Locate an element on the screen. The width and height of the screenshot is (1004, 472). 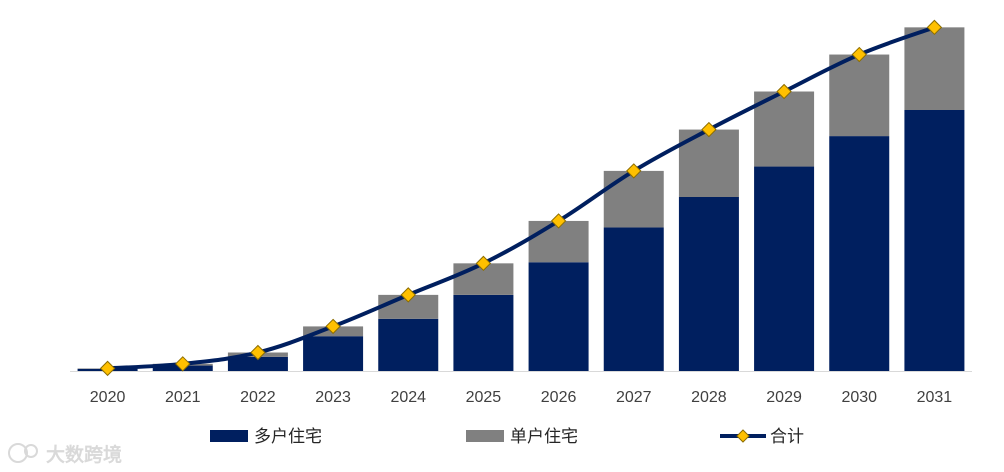
x-tick-label: 2021 is located at coordinates (183, 397).